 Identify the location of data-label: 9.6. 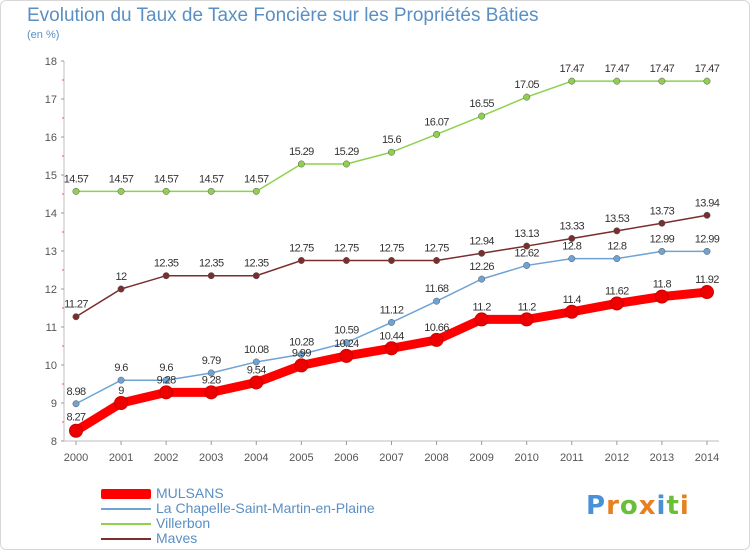
(166, 368).